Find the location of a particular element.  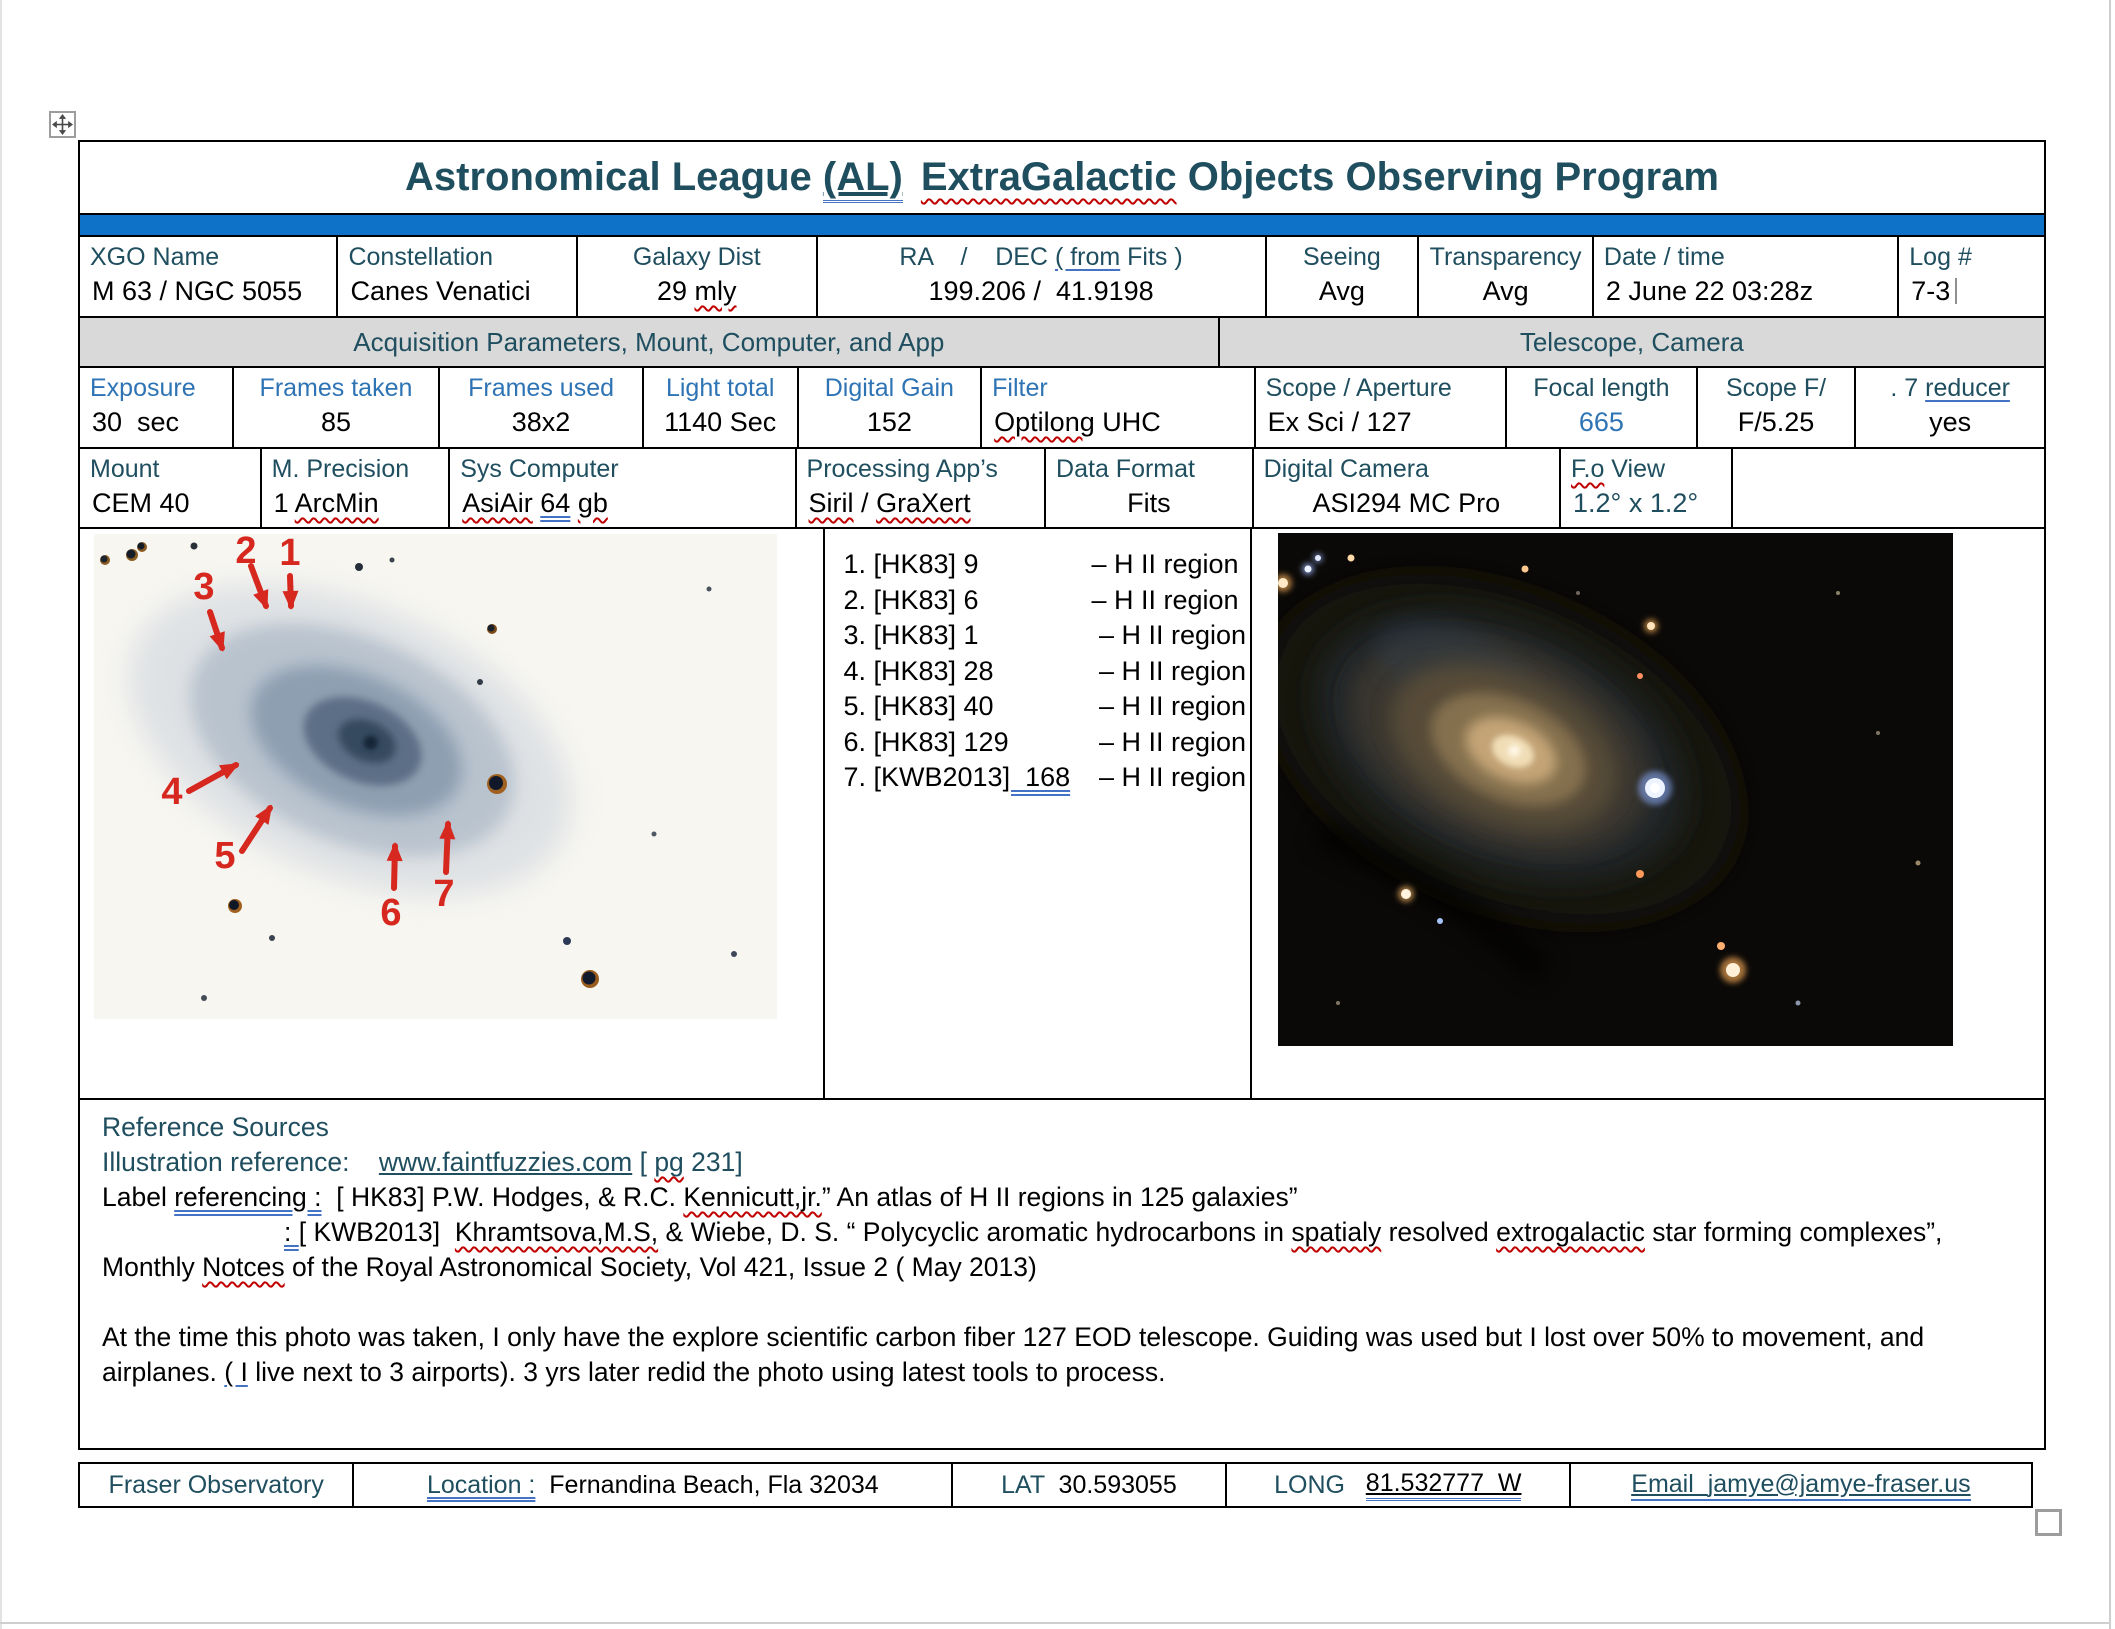

section-telescope: Telescope, Camera is located at coordinates (1631, 342).